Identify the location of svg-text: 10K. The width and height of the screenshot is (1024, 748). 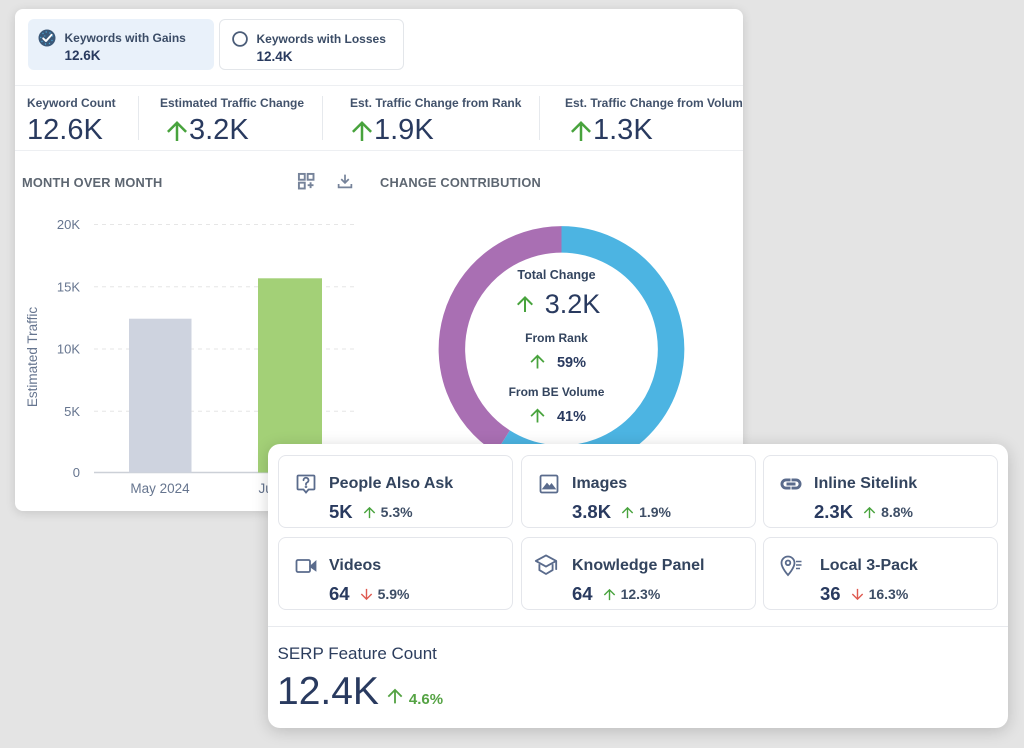
(68, 349).